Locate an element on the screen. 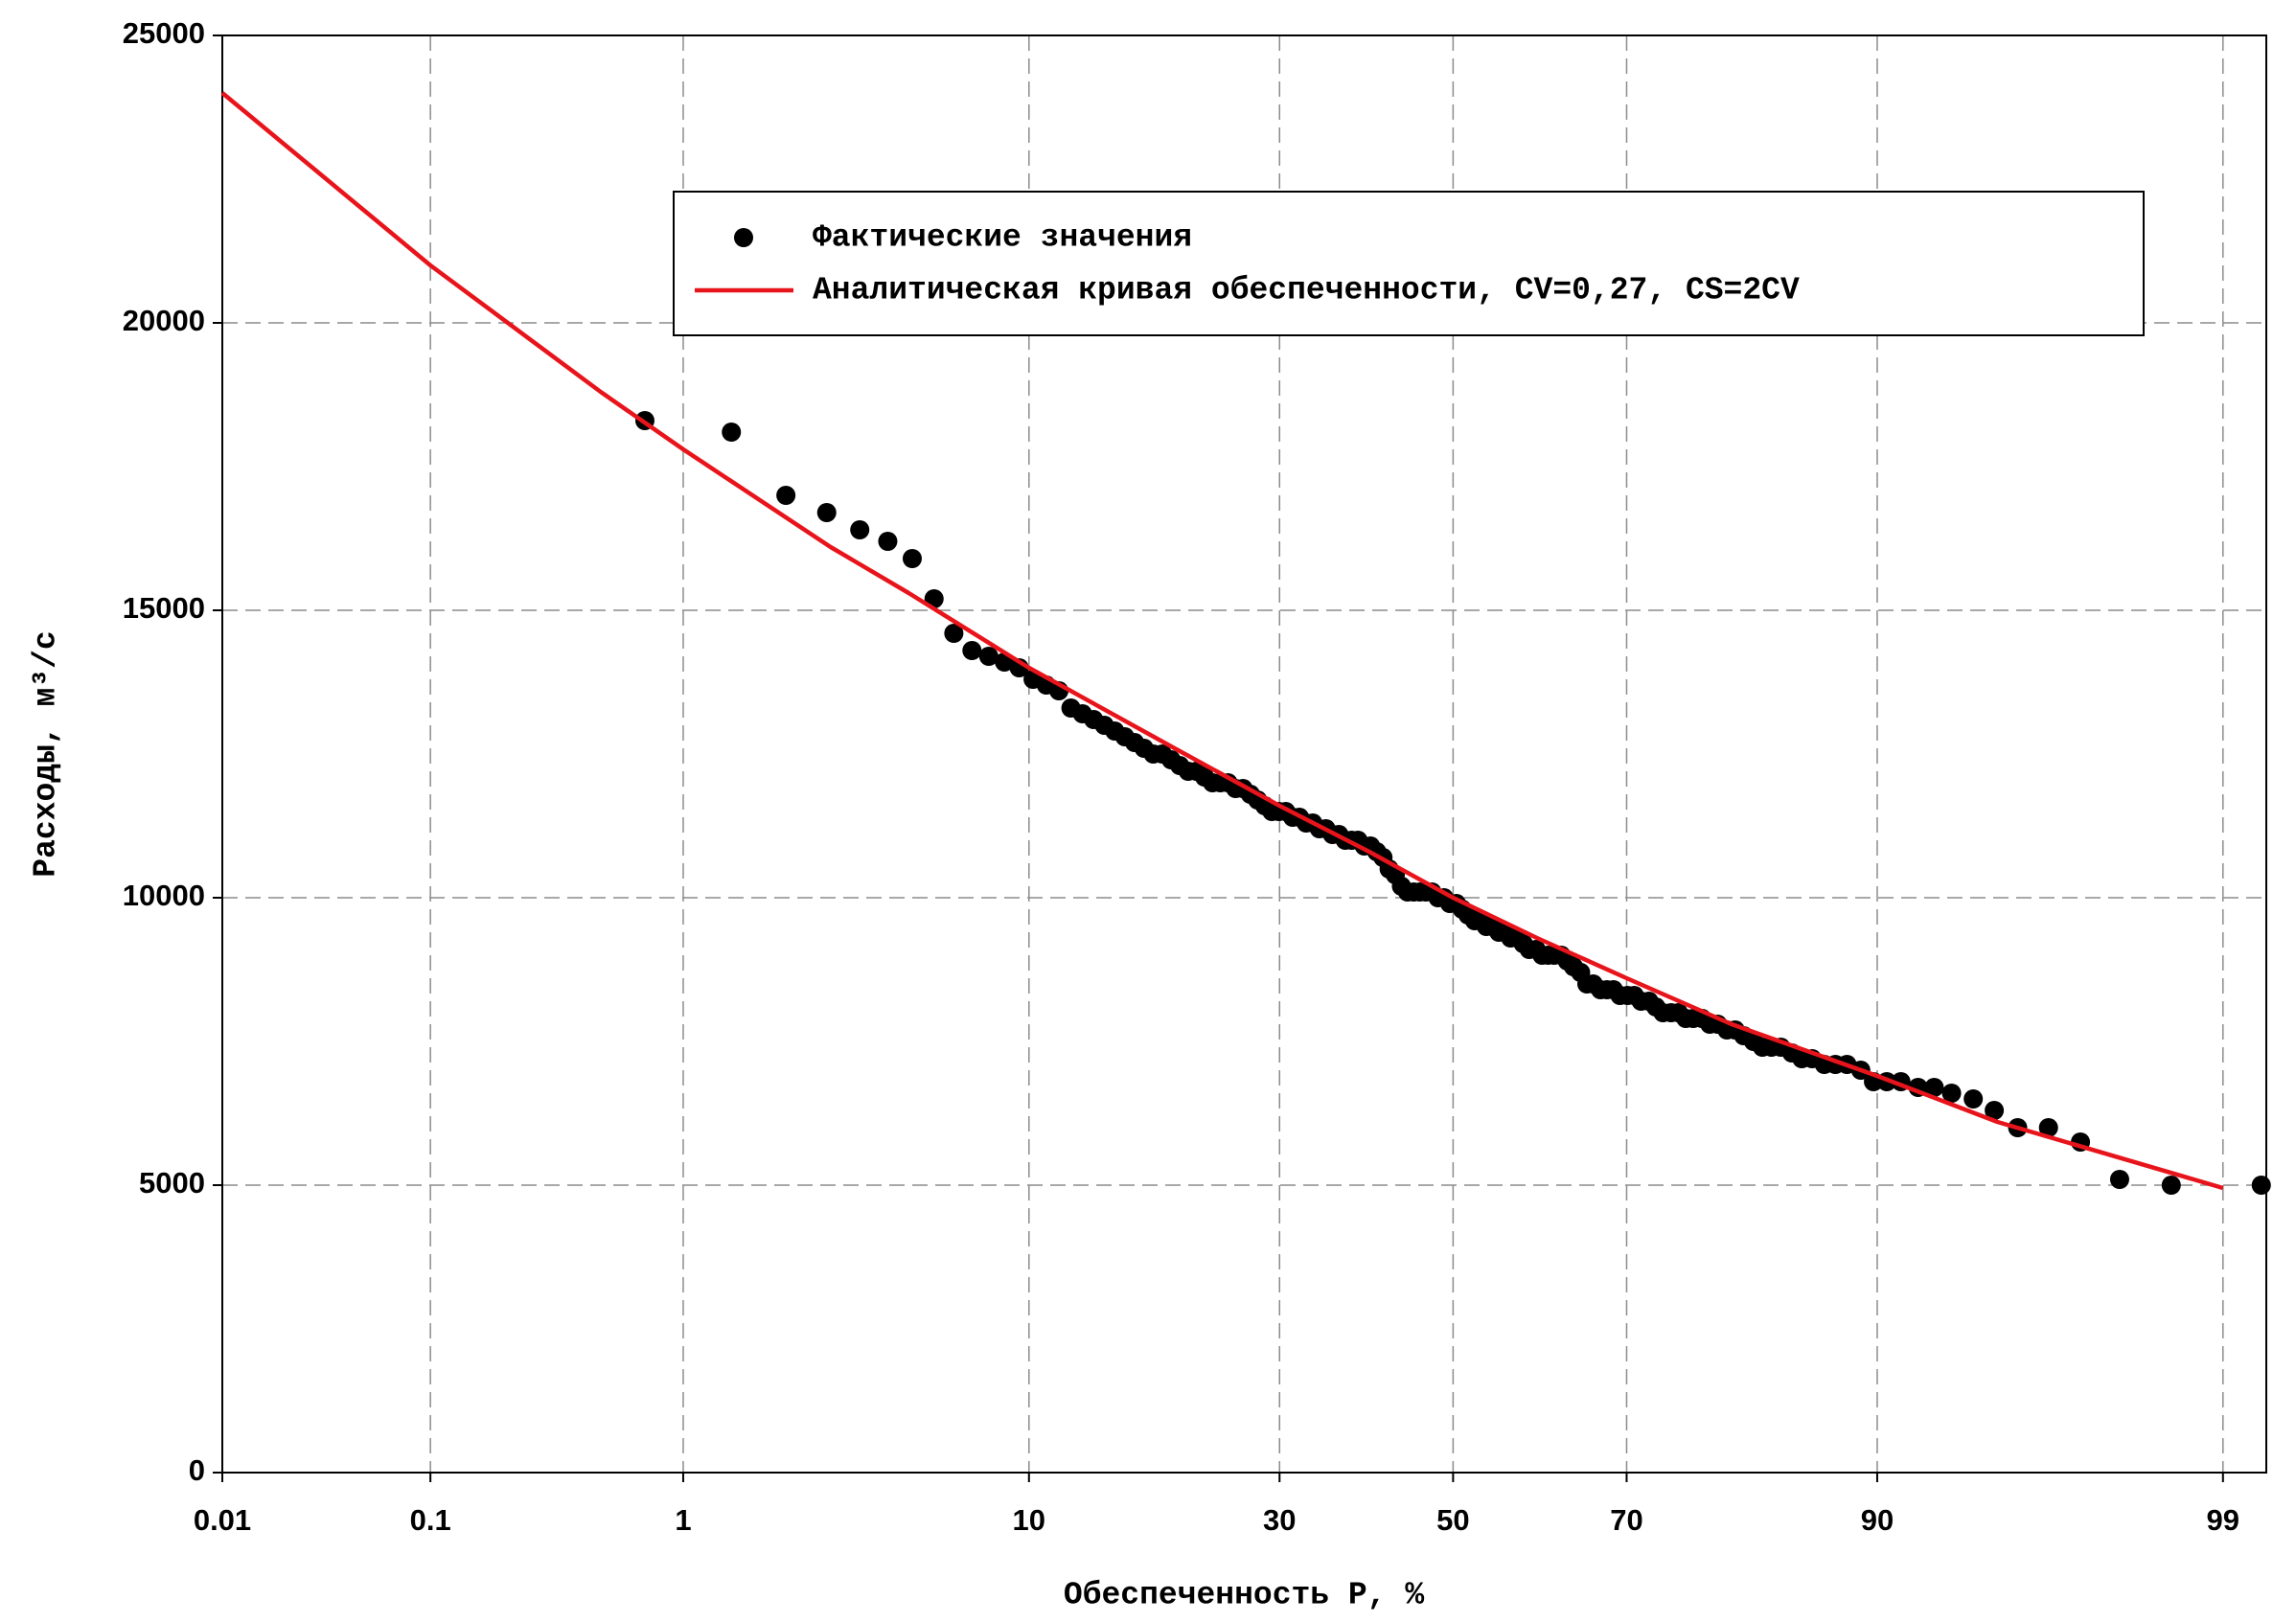  legend-marker is located at coordinates (743, 237).